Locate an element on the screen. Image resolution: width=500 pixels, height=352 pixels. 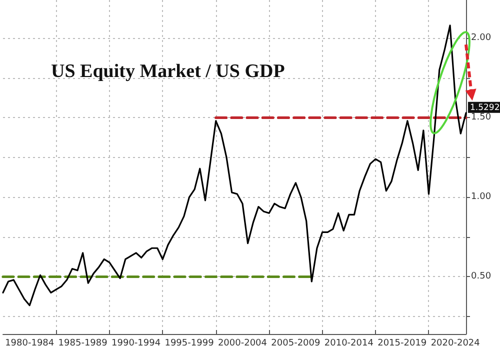
y-tick-label: 1.00 is located at coordinates (481, 197).